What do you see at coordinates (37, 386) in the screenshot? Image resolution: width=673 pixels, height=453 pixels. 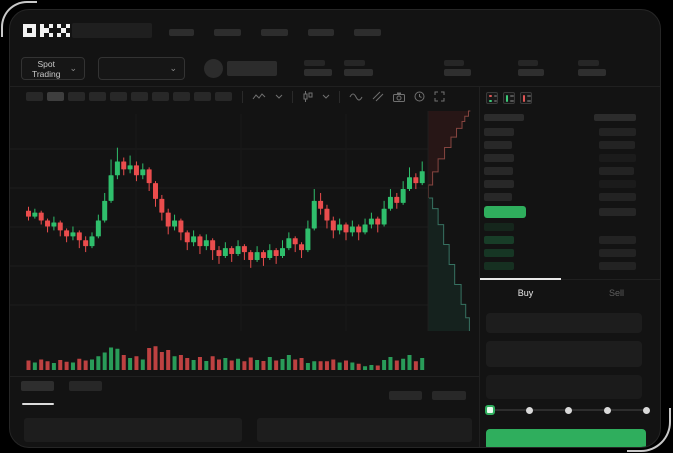 I see `orders-tab-placeholder` at bounding box center [37, 386].